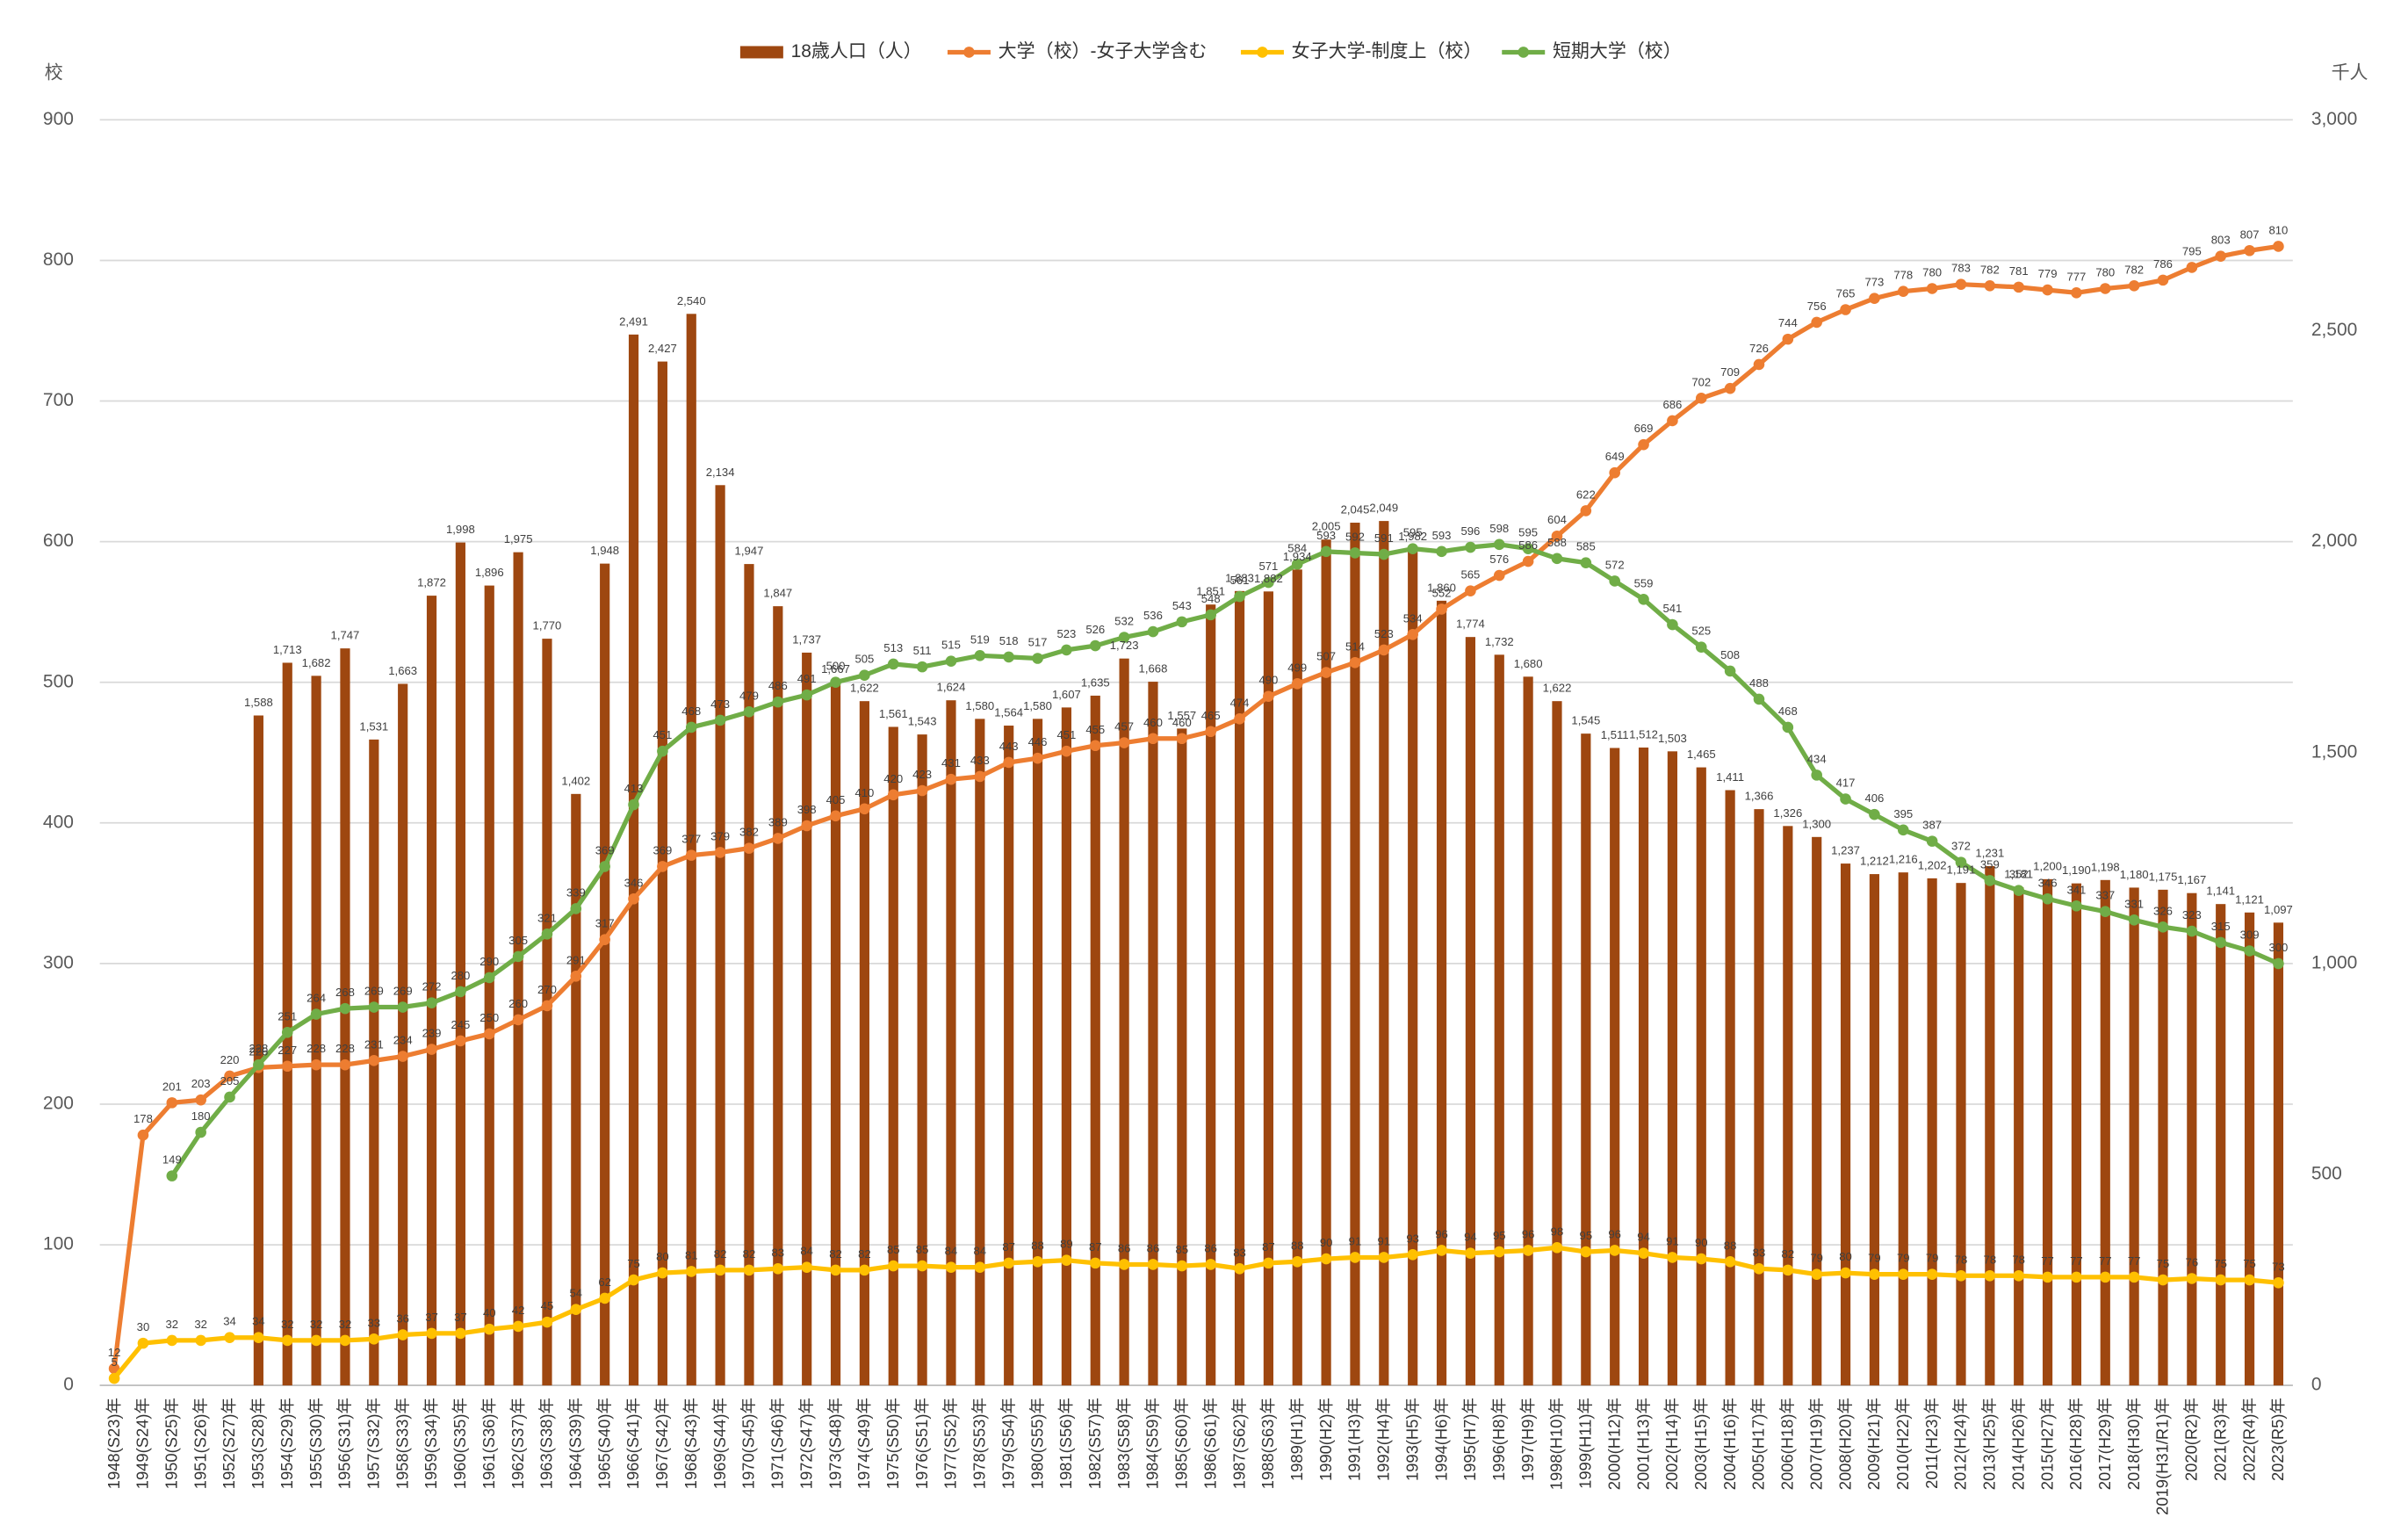 The width and height of the screenshot is (2408, 1539). I want to click on data-label: 201, so click(172, 1086).